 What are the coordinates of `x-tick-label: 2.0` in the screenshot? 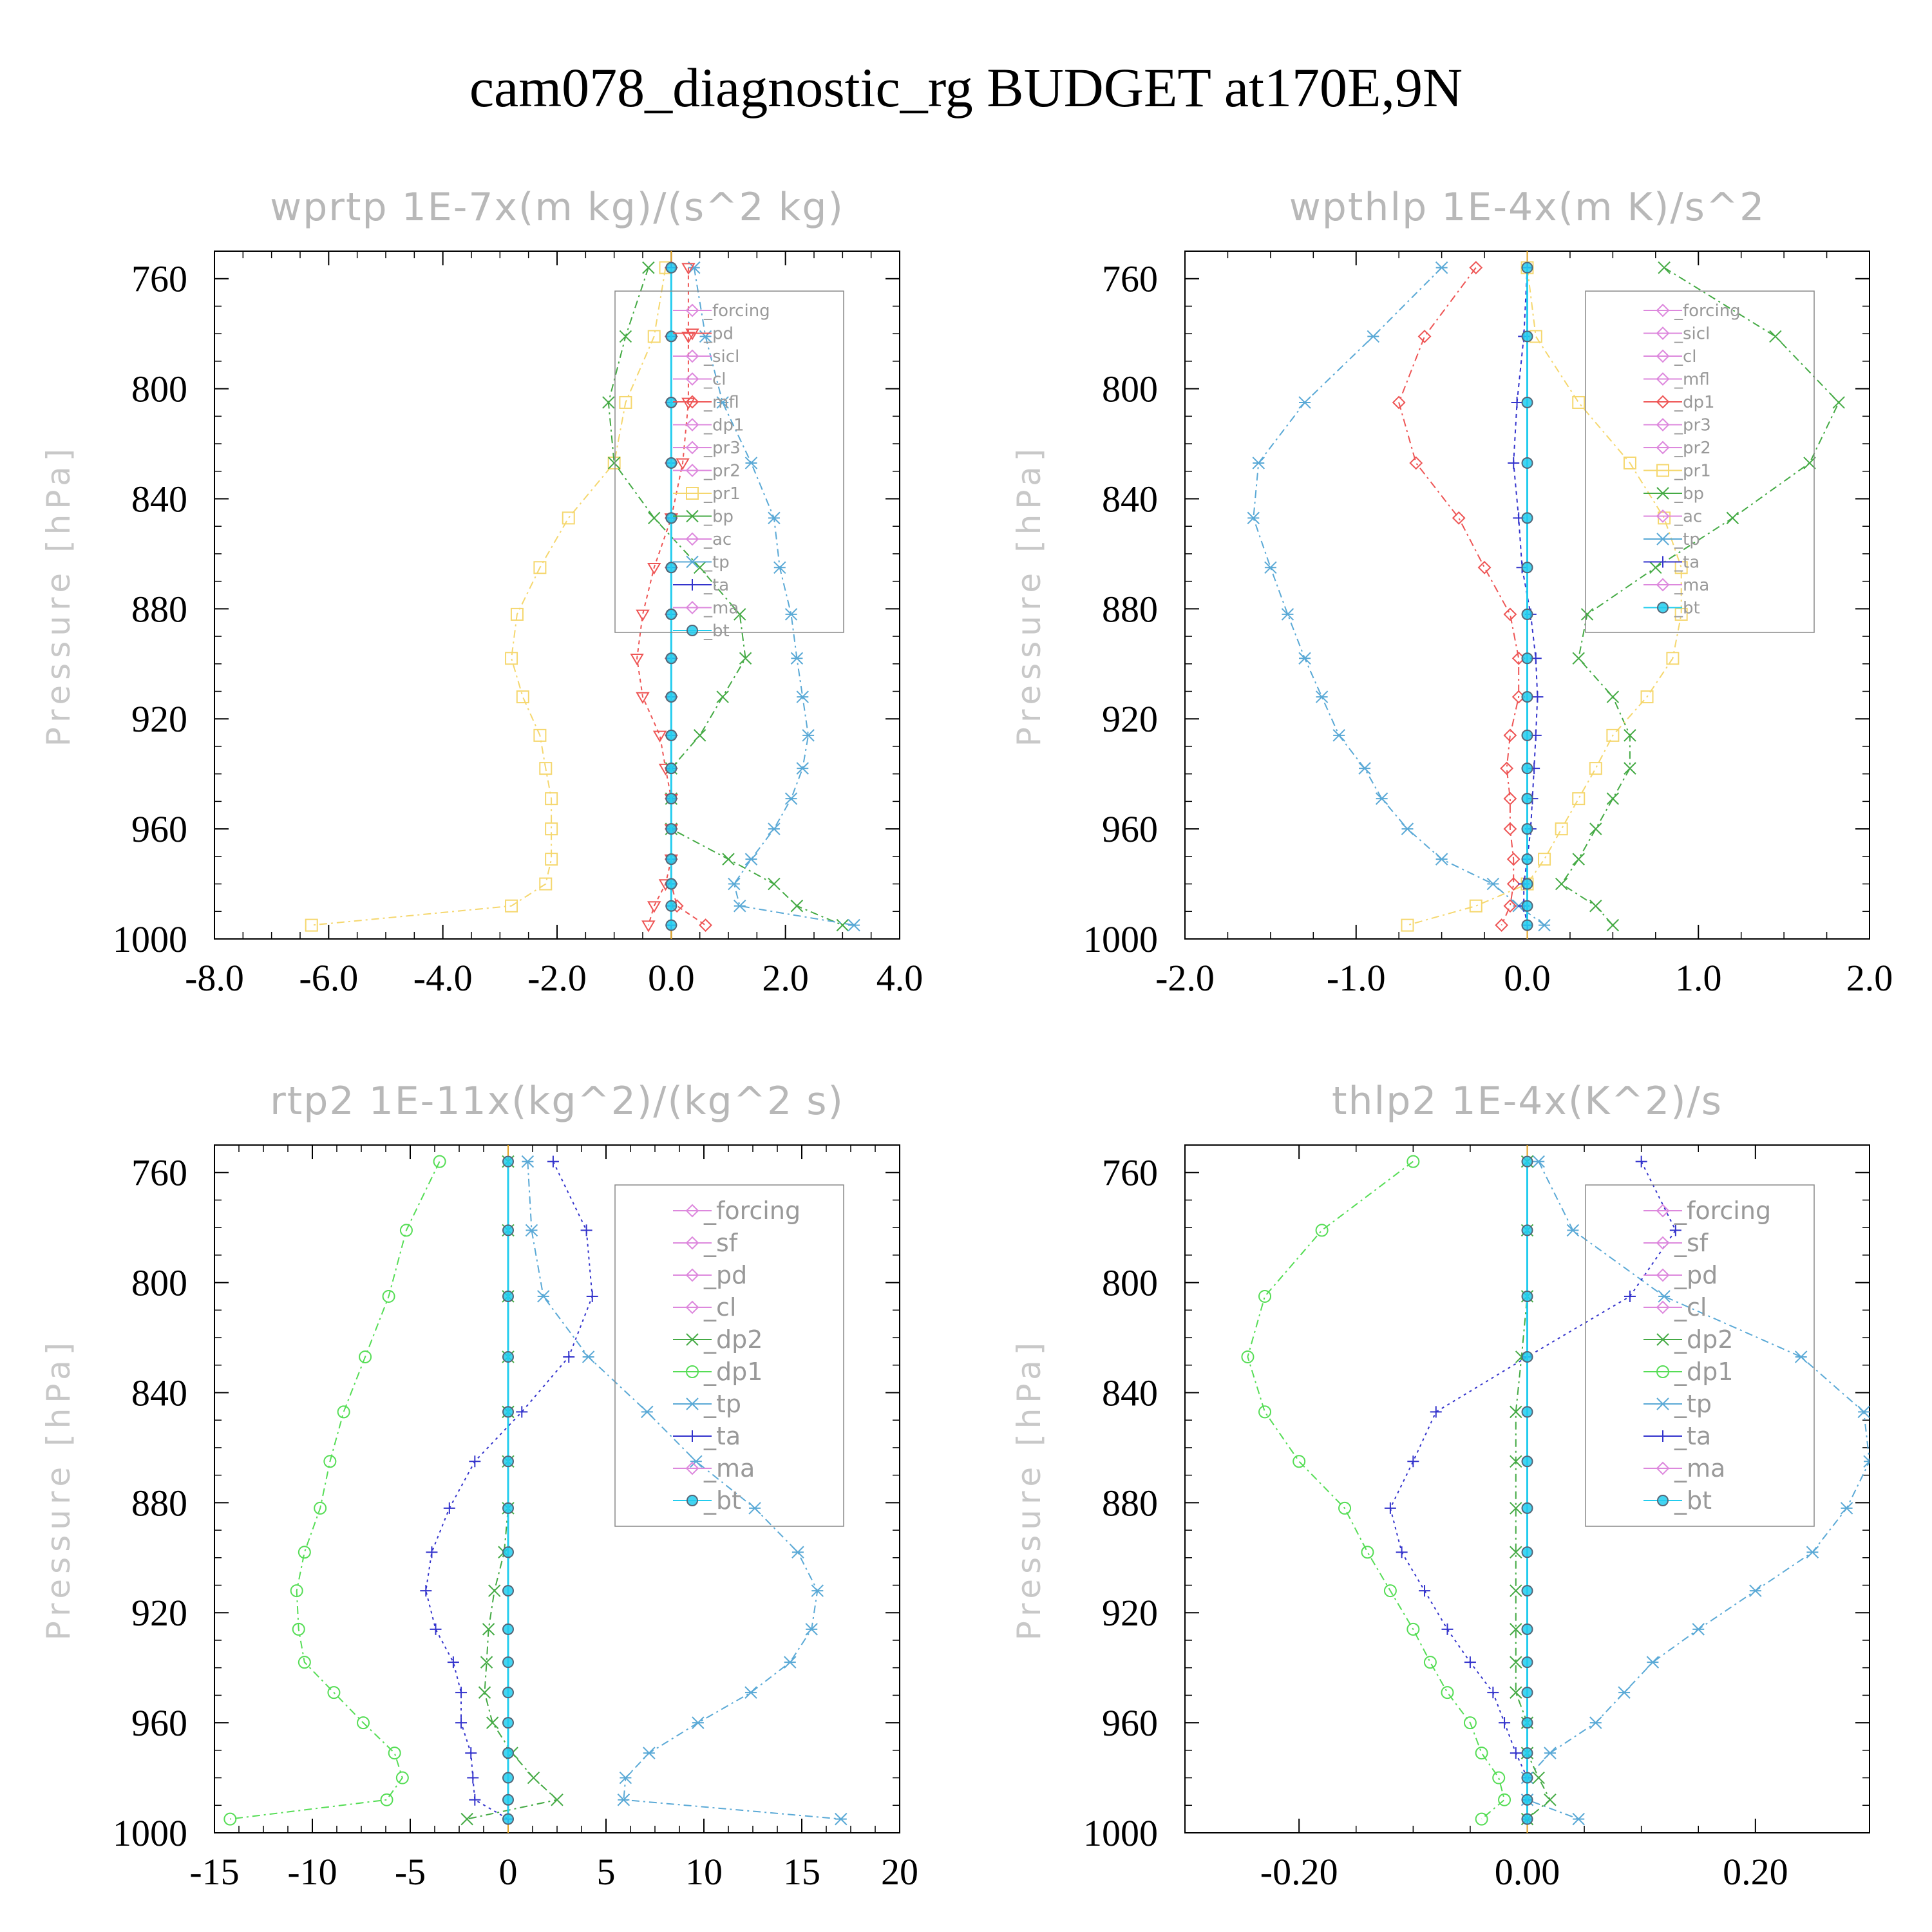 It's located at (785, 978).